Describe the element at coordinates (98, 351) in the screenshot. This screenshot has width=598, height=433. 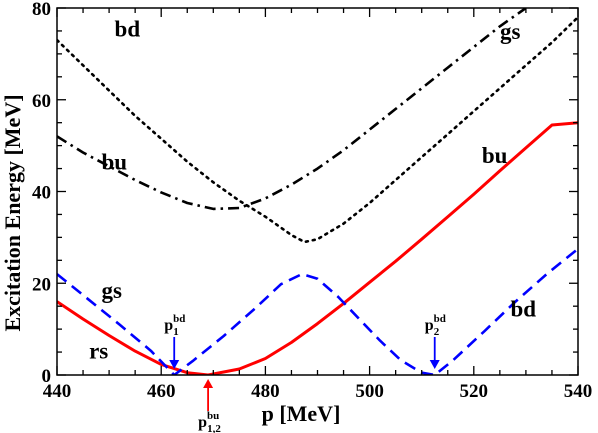
I see `curve-label-rs: rs` at that location.